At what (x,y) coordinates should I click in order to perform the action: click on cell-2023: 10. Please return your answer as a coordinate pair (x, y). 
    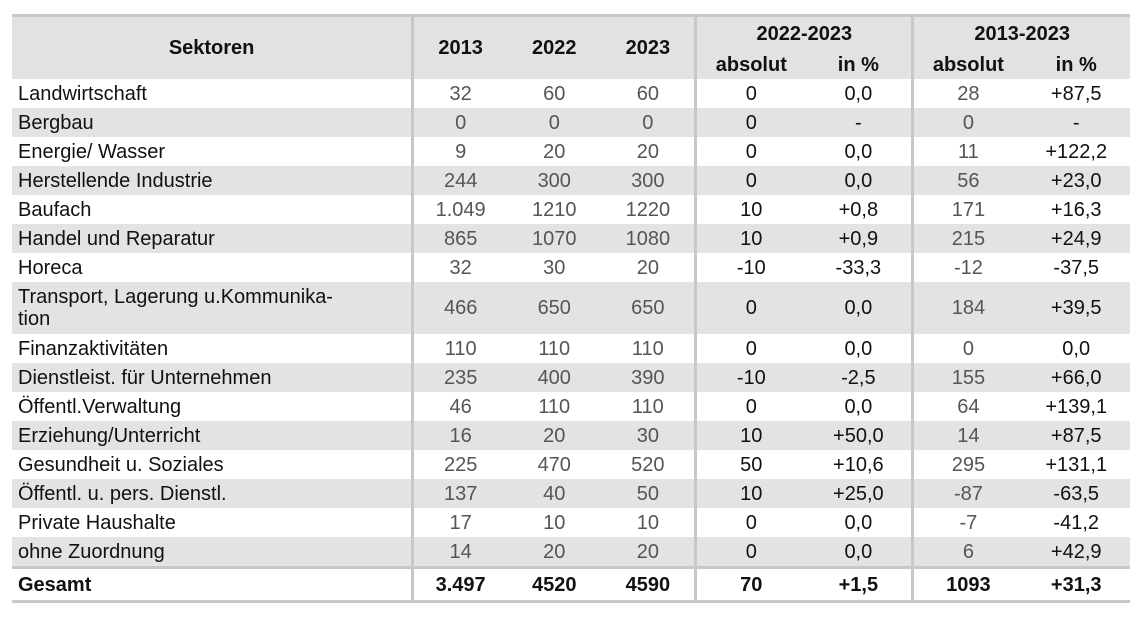
    Looking at the image, I should click on (649, 522).